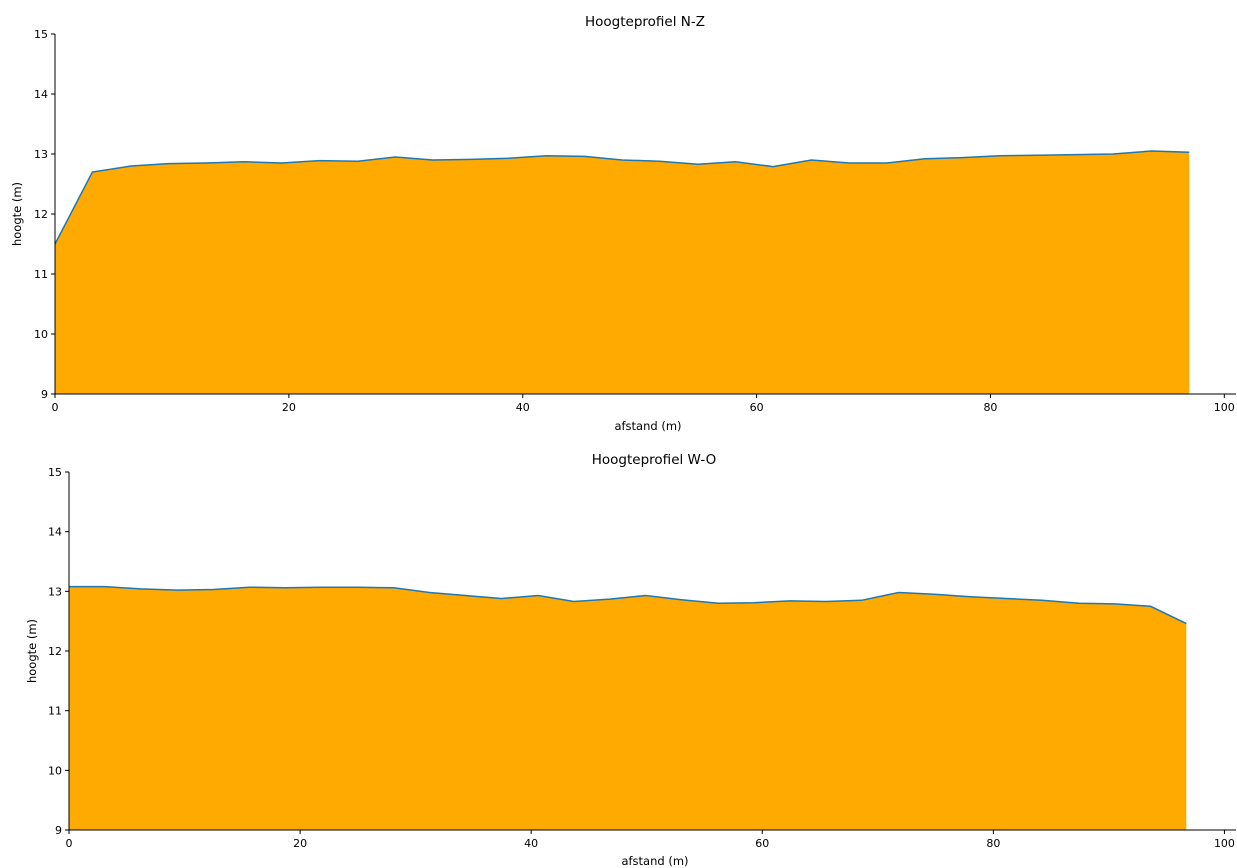 This screenshot has width=1237, height=868. What do you see at coordinates (654, 460) in the screenshot?
I see `chart-title: Hoogteprofiel W-O` at bounding box center [654, 460].